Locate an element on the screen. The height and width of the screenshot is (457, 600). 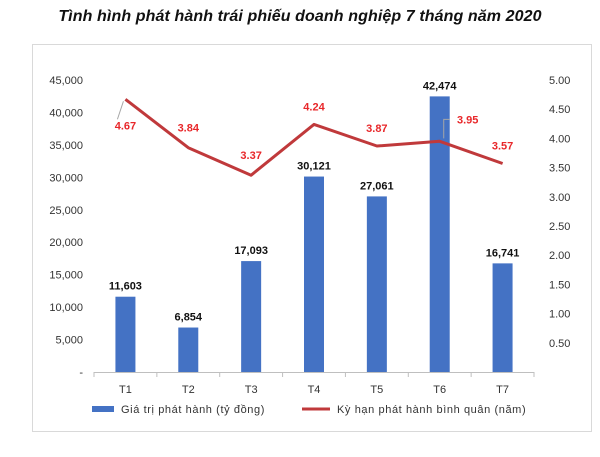
x-axis-tick-label: T1 is located at coordinates (125, 390).